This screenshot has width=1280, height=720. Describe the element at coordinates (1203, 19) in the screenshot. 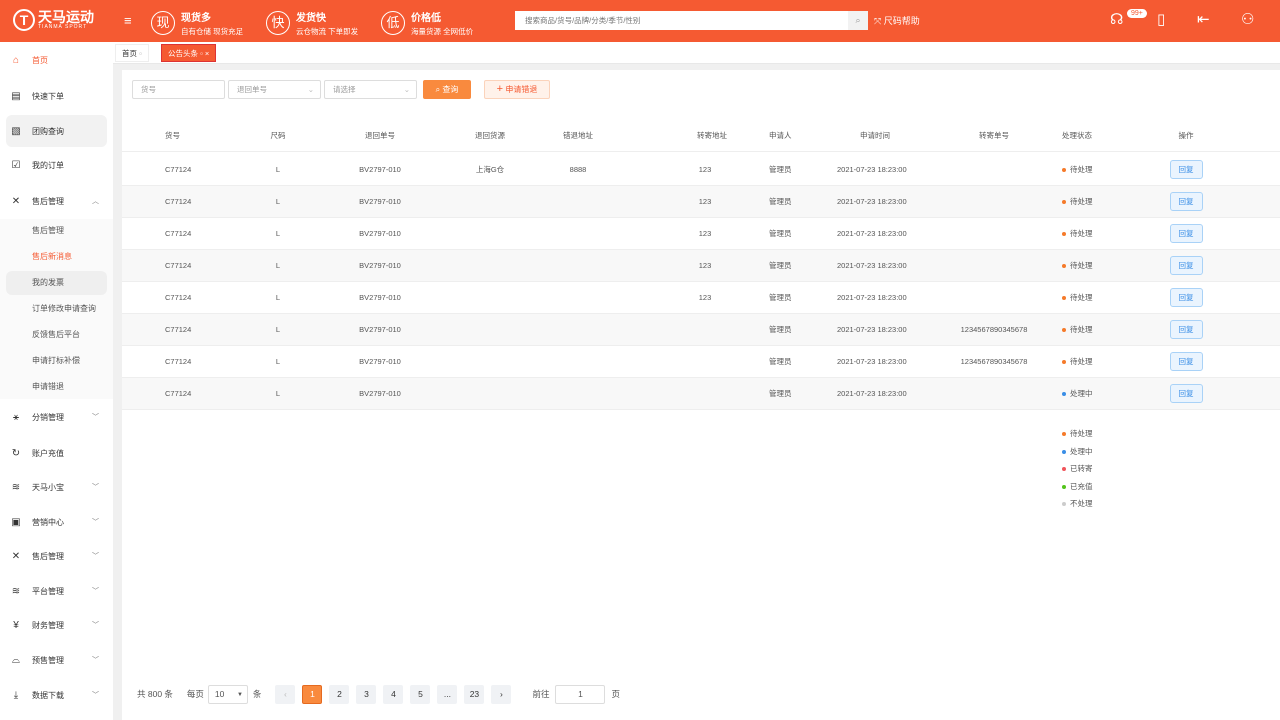

I see `logout-screen-icon: ⇤` at that location.